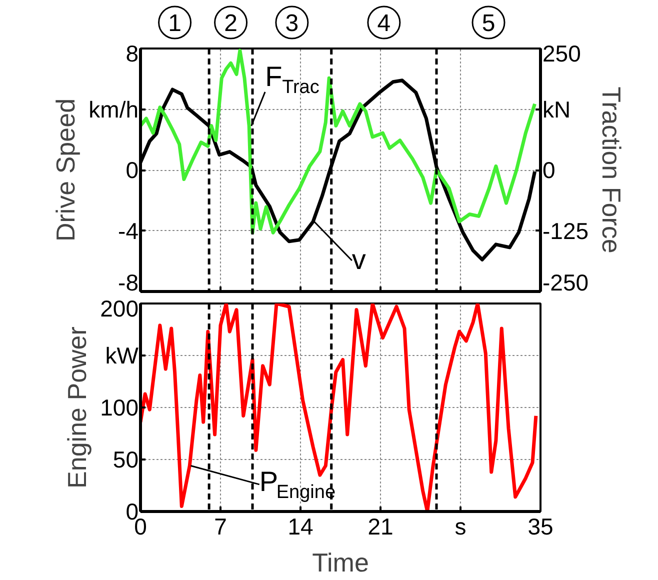 This screenshot has width=658, height=580. Describe the element at coordinates (292, 23) in the screenshot. I see `text: 3` at that location.